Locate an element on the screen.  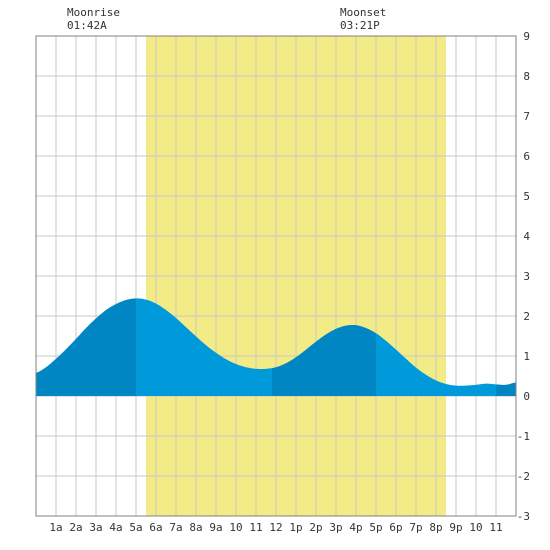
y-tick-label: 9 is located at coordinates (526, 36).